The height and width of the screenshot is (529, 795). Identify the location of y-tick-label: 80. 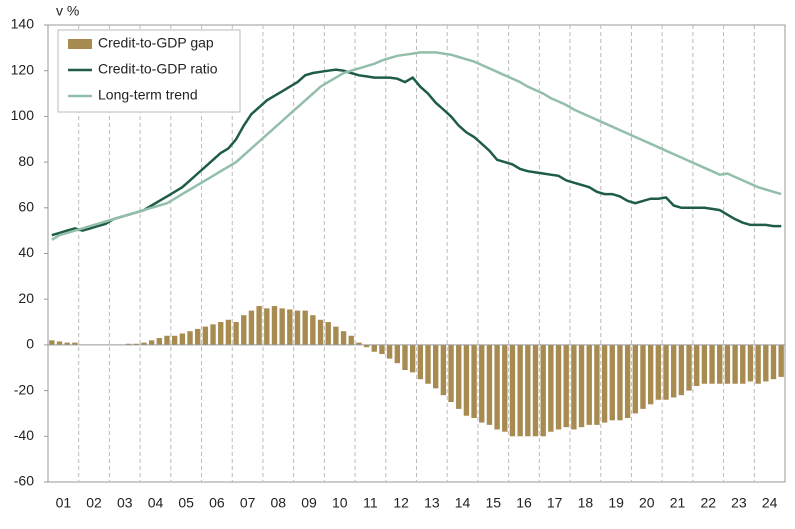
(26, 161).